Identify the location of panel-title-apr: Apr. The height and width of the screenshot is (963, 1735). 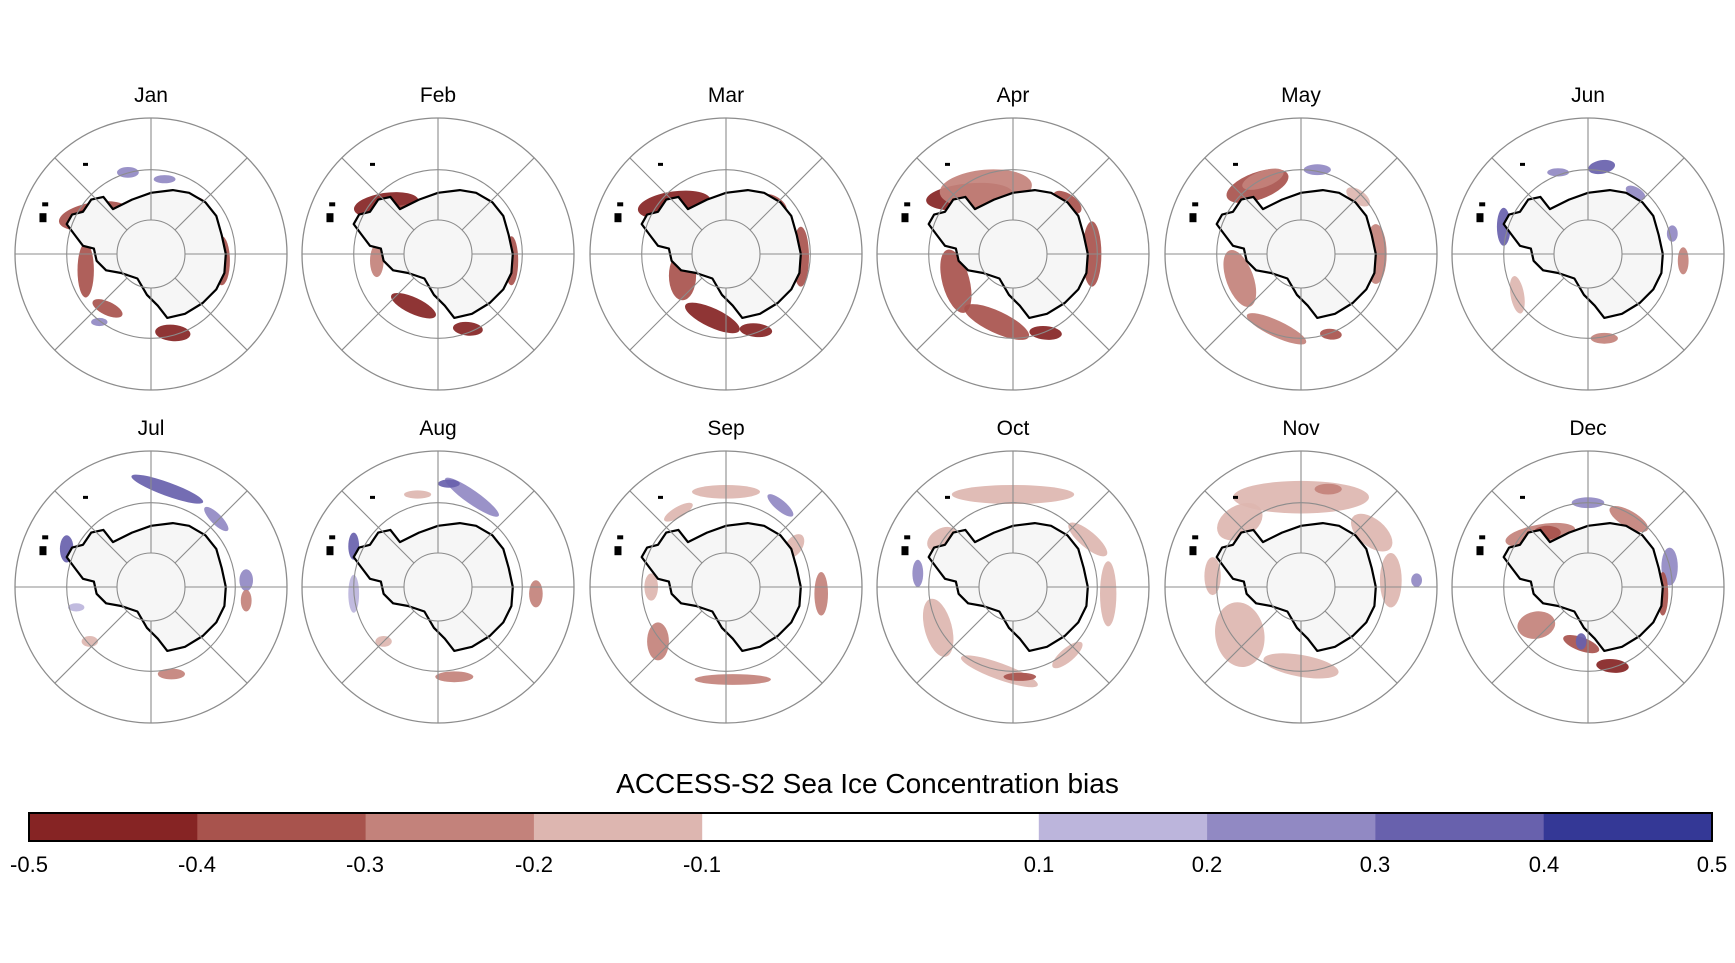
(1013, 95).